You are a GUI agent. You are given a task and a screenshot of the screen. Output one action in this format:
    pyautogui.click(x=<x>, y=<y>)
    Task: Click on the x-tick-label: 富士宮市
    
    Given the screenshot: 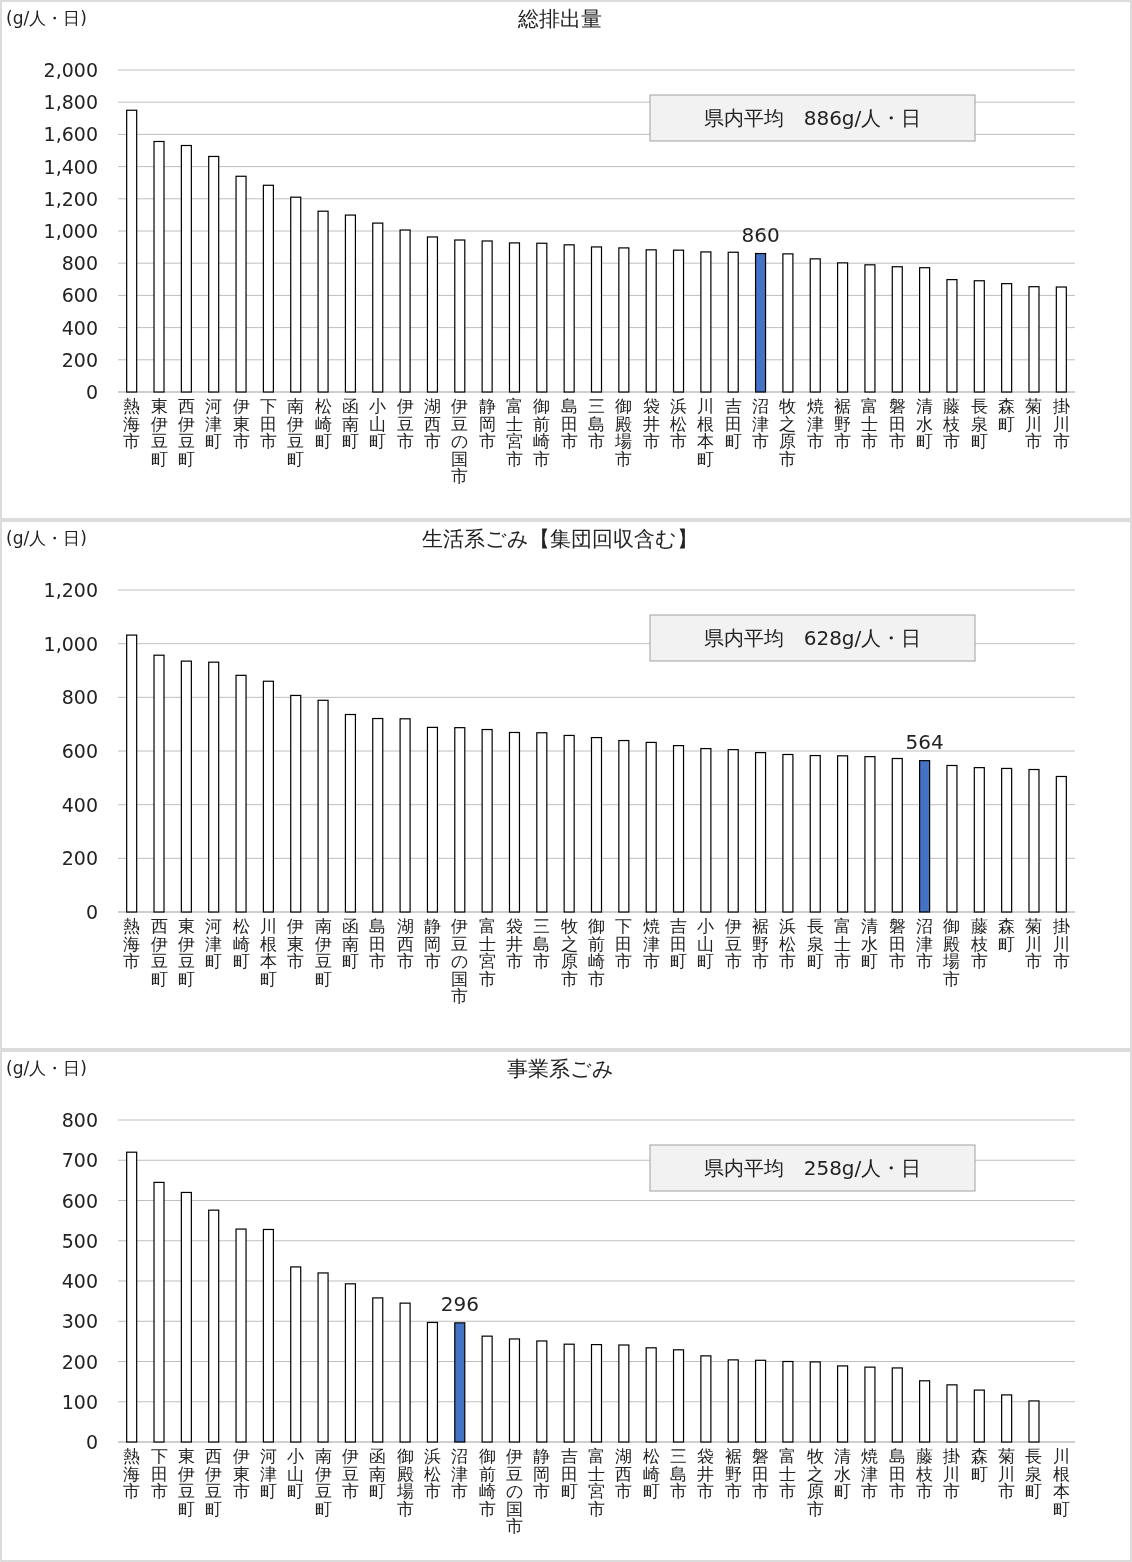 What is the action you would take?
    pyautogui.click(x=487, y=952)
    